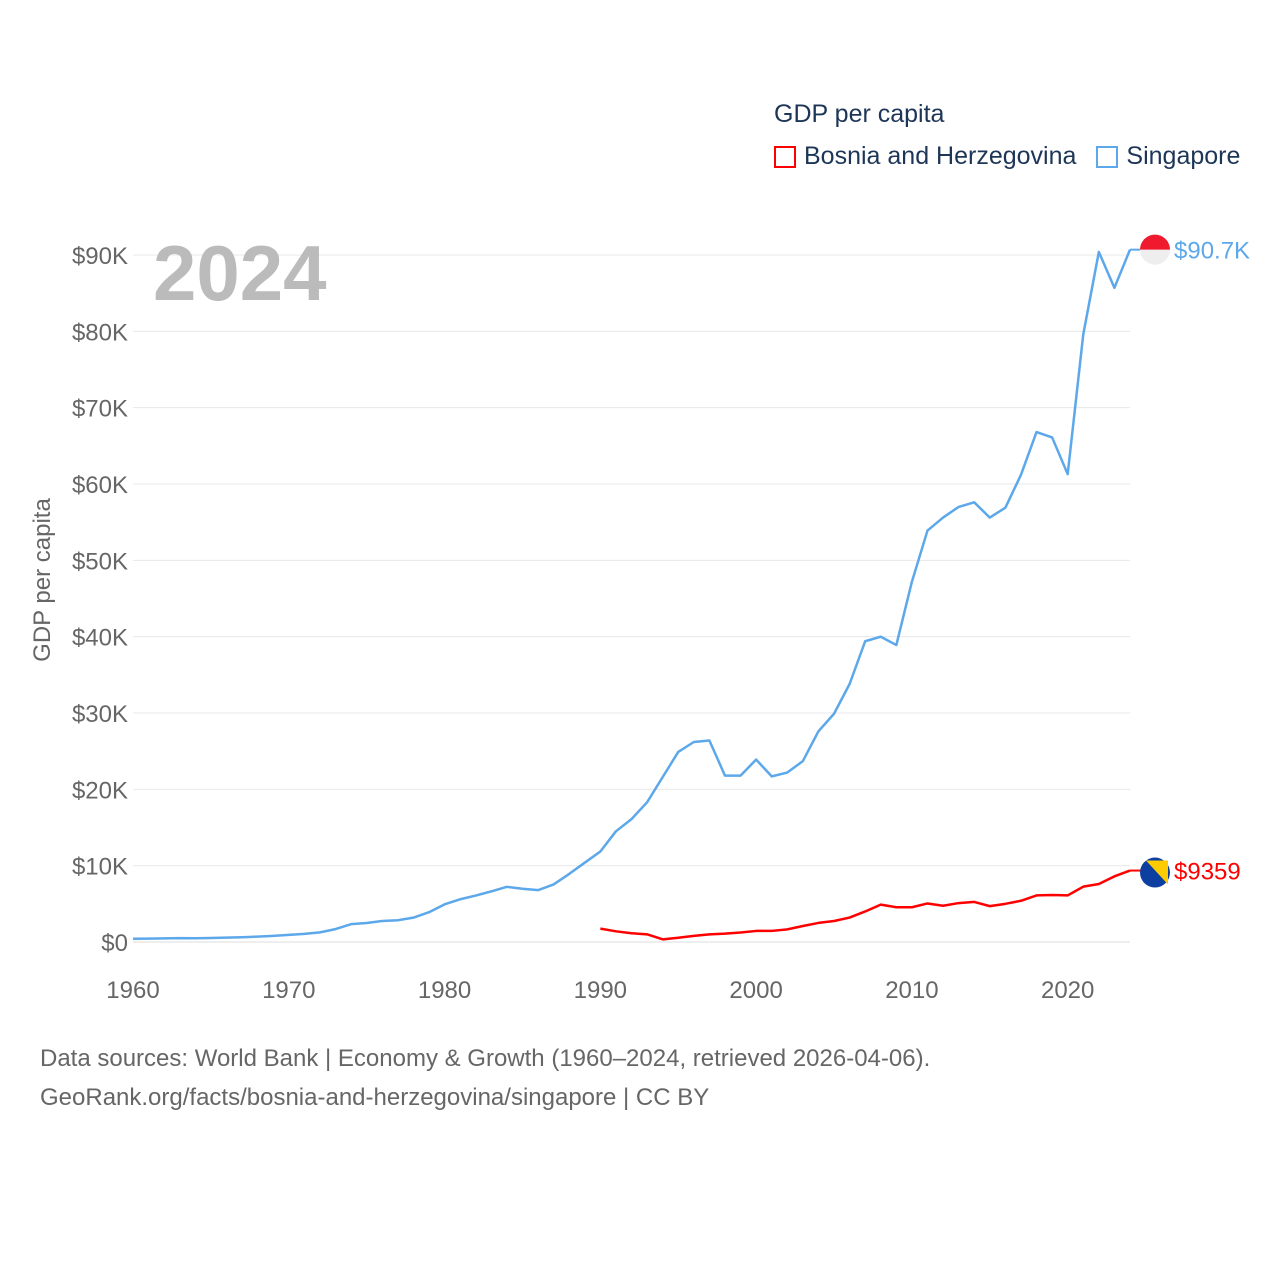  Describe the element at coordinates (100, 638) in the screenshot. I see `y-tick-label: $40K` at that location.